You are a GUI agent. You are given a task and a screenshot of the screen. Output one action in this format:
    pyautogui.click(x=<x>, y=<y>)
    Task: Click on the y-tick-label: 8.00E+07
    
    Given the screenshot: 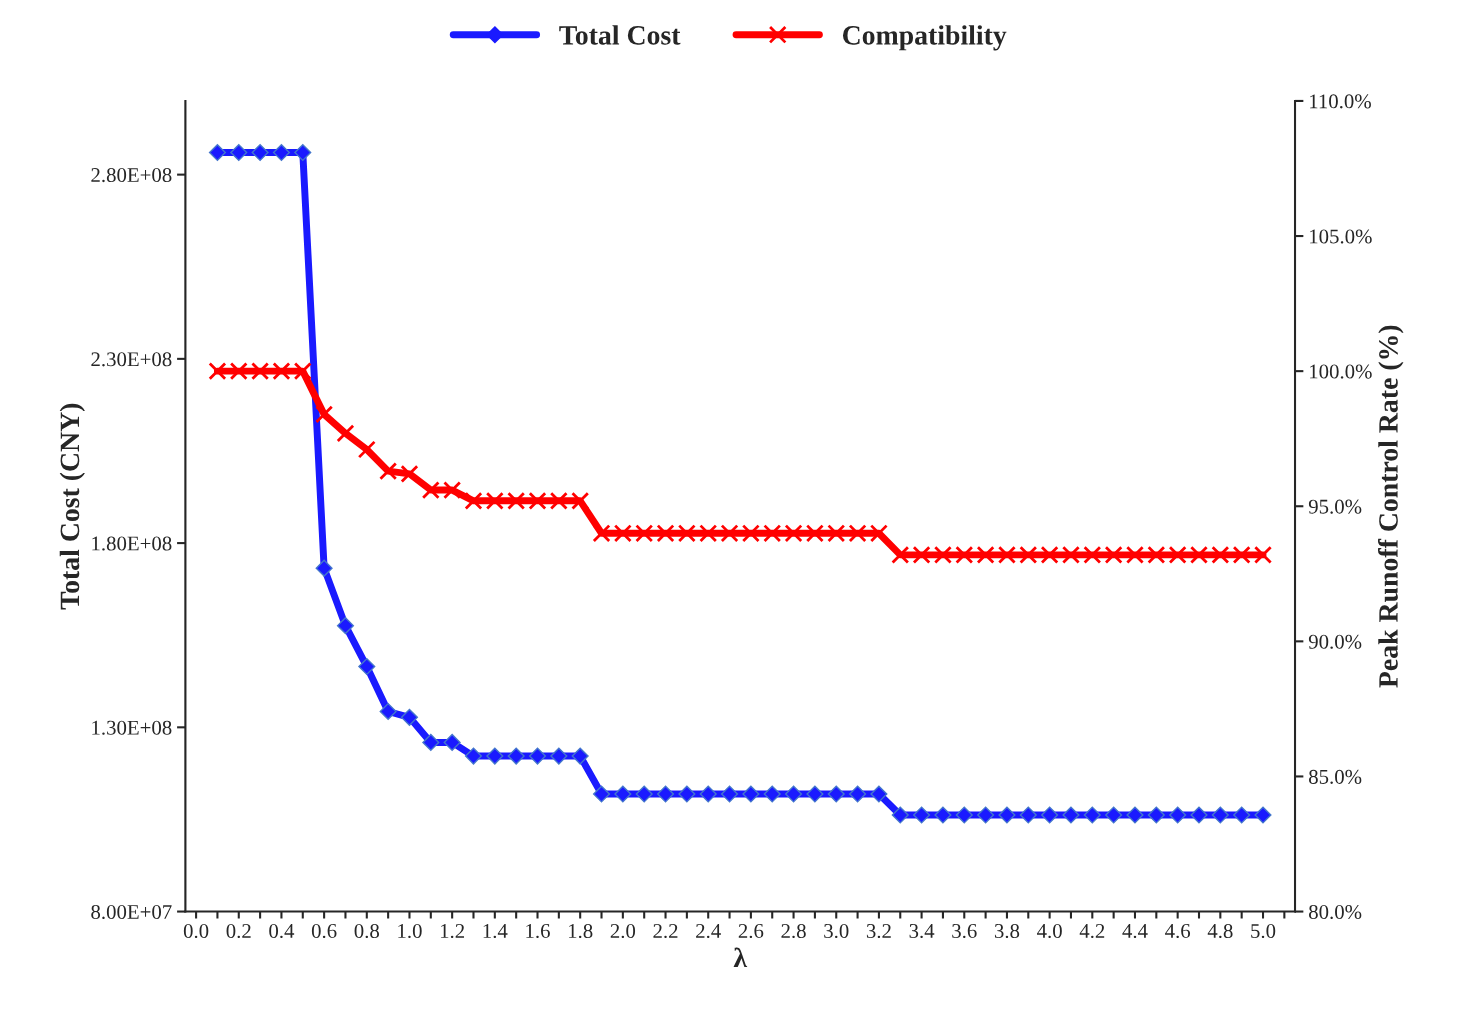 What is the action you would take?
    pyautogui.click(x=131, y=912)
    